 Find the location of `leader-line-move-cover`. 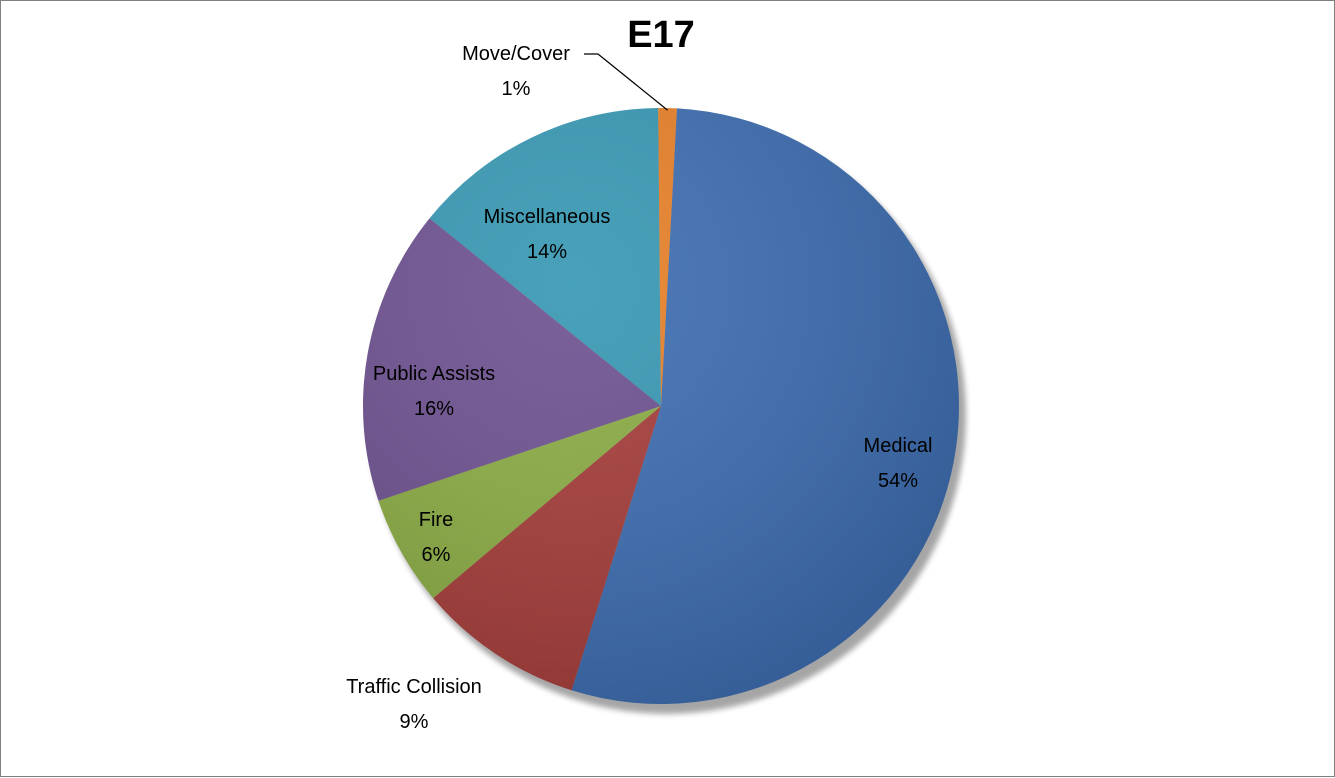

leader-line-move-cover is located at coordinates (626, 82).